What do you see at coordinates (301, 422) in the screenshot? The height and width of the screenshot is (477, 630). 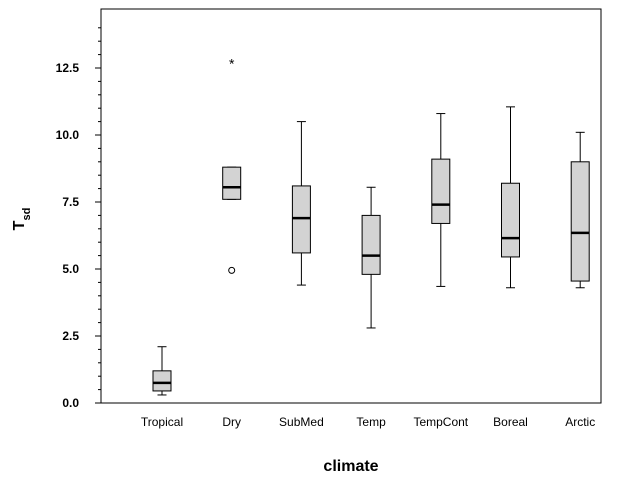 I see `x-tick-label: SubMed` at bounding box center [301, 422].